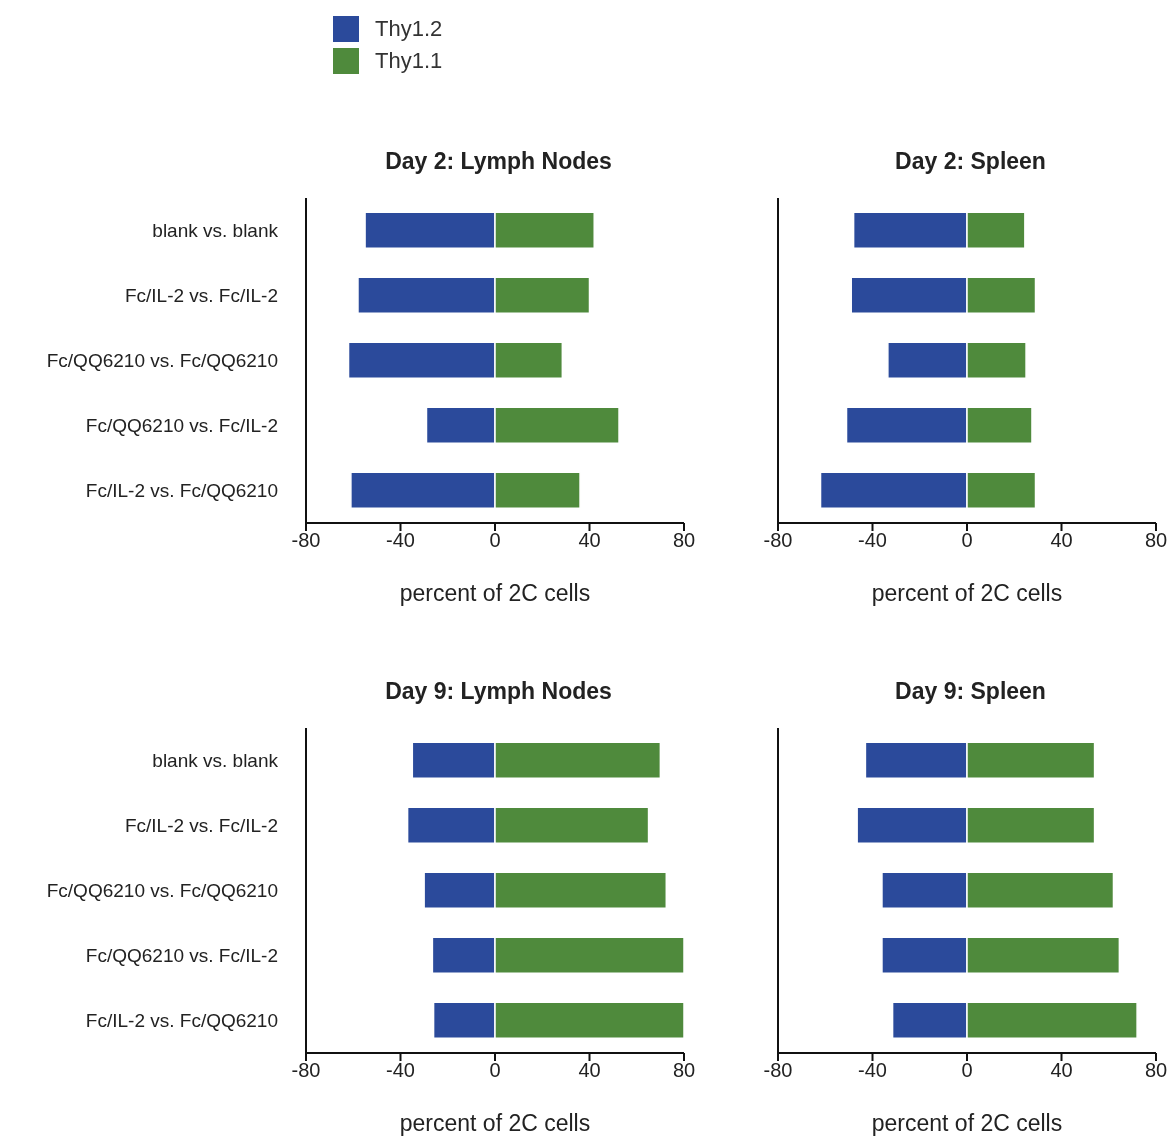  What do you see at coordinates (409, 29) in the screenshot?
I see `legend-label: Thy1.2` at bounding box center [409, 29].